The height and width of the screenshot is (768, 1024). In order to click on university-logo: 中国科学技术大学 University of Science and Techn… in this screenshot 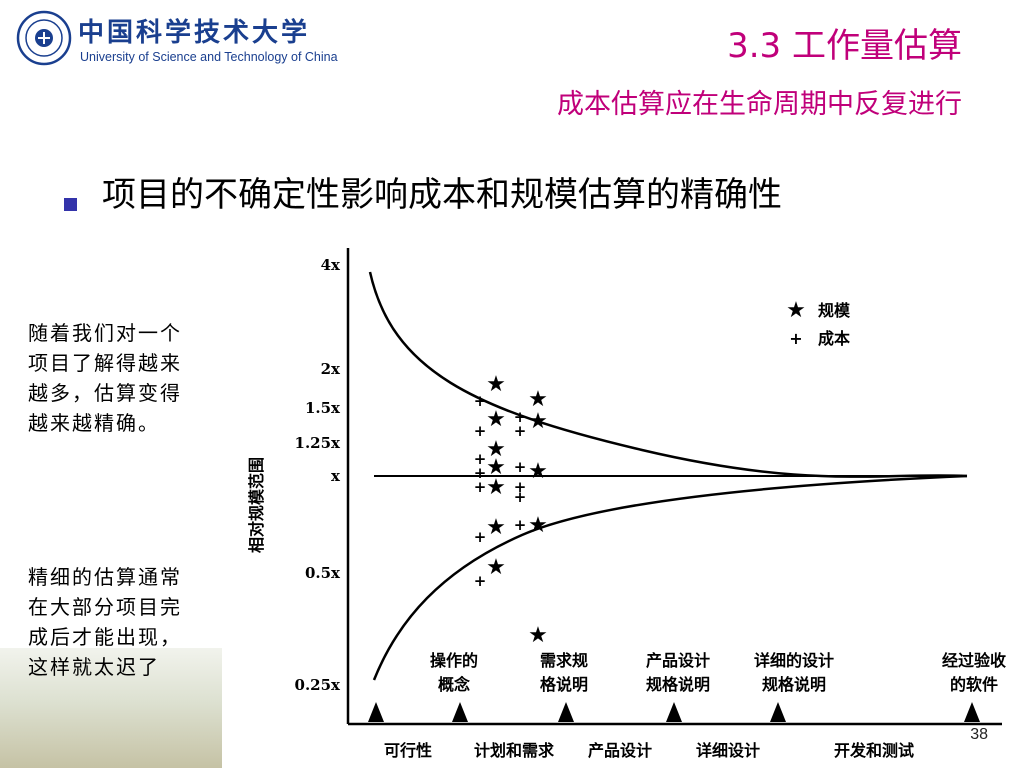, I will do `click(177, 39)`.